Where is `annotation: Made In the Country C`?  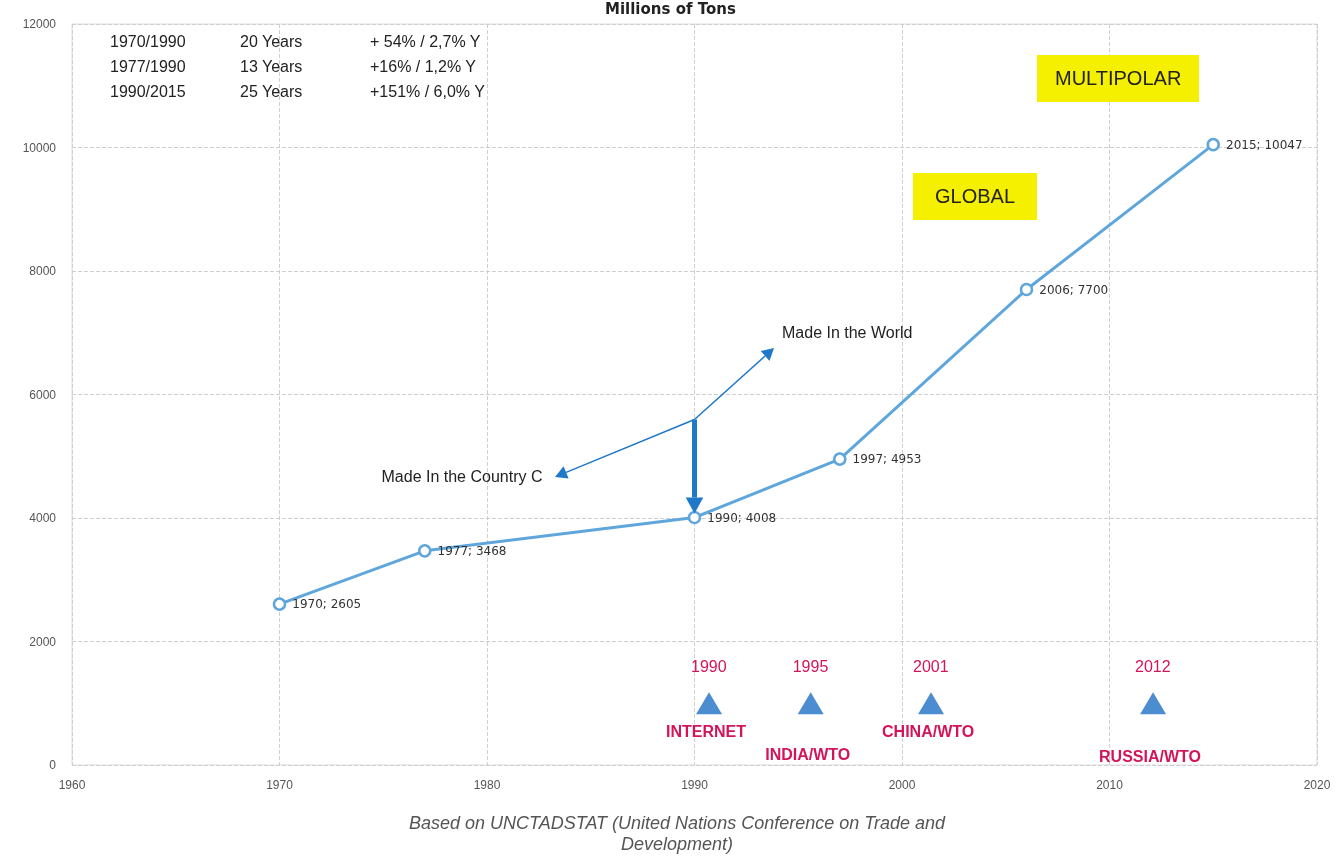 annotation: Made In the Country C is located at coordinates (462, 477).